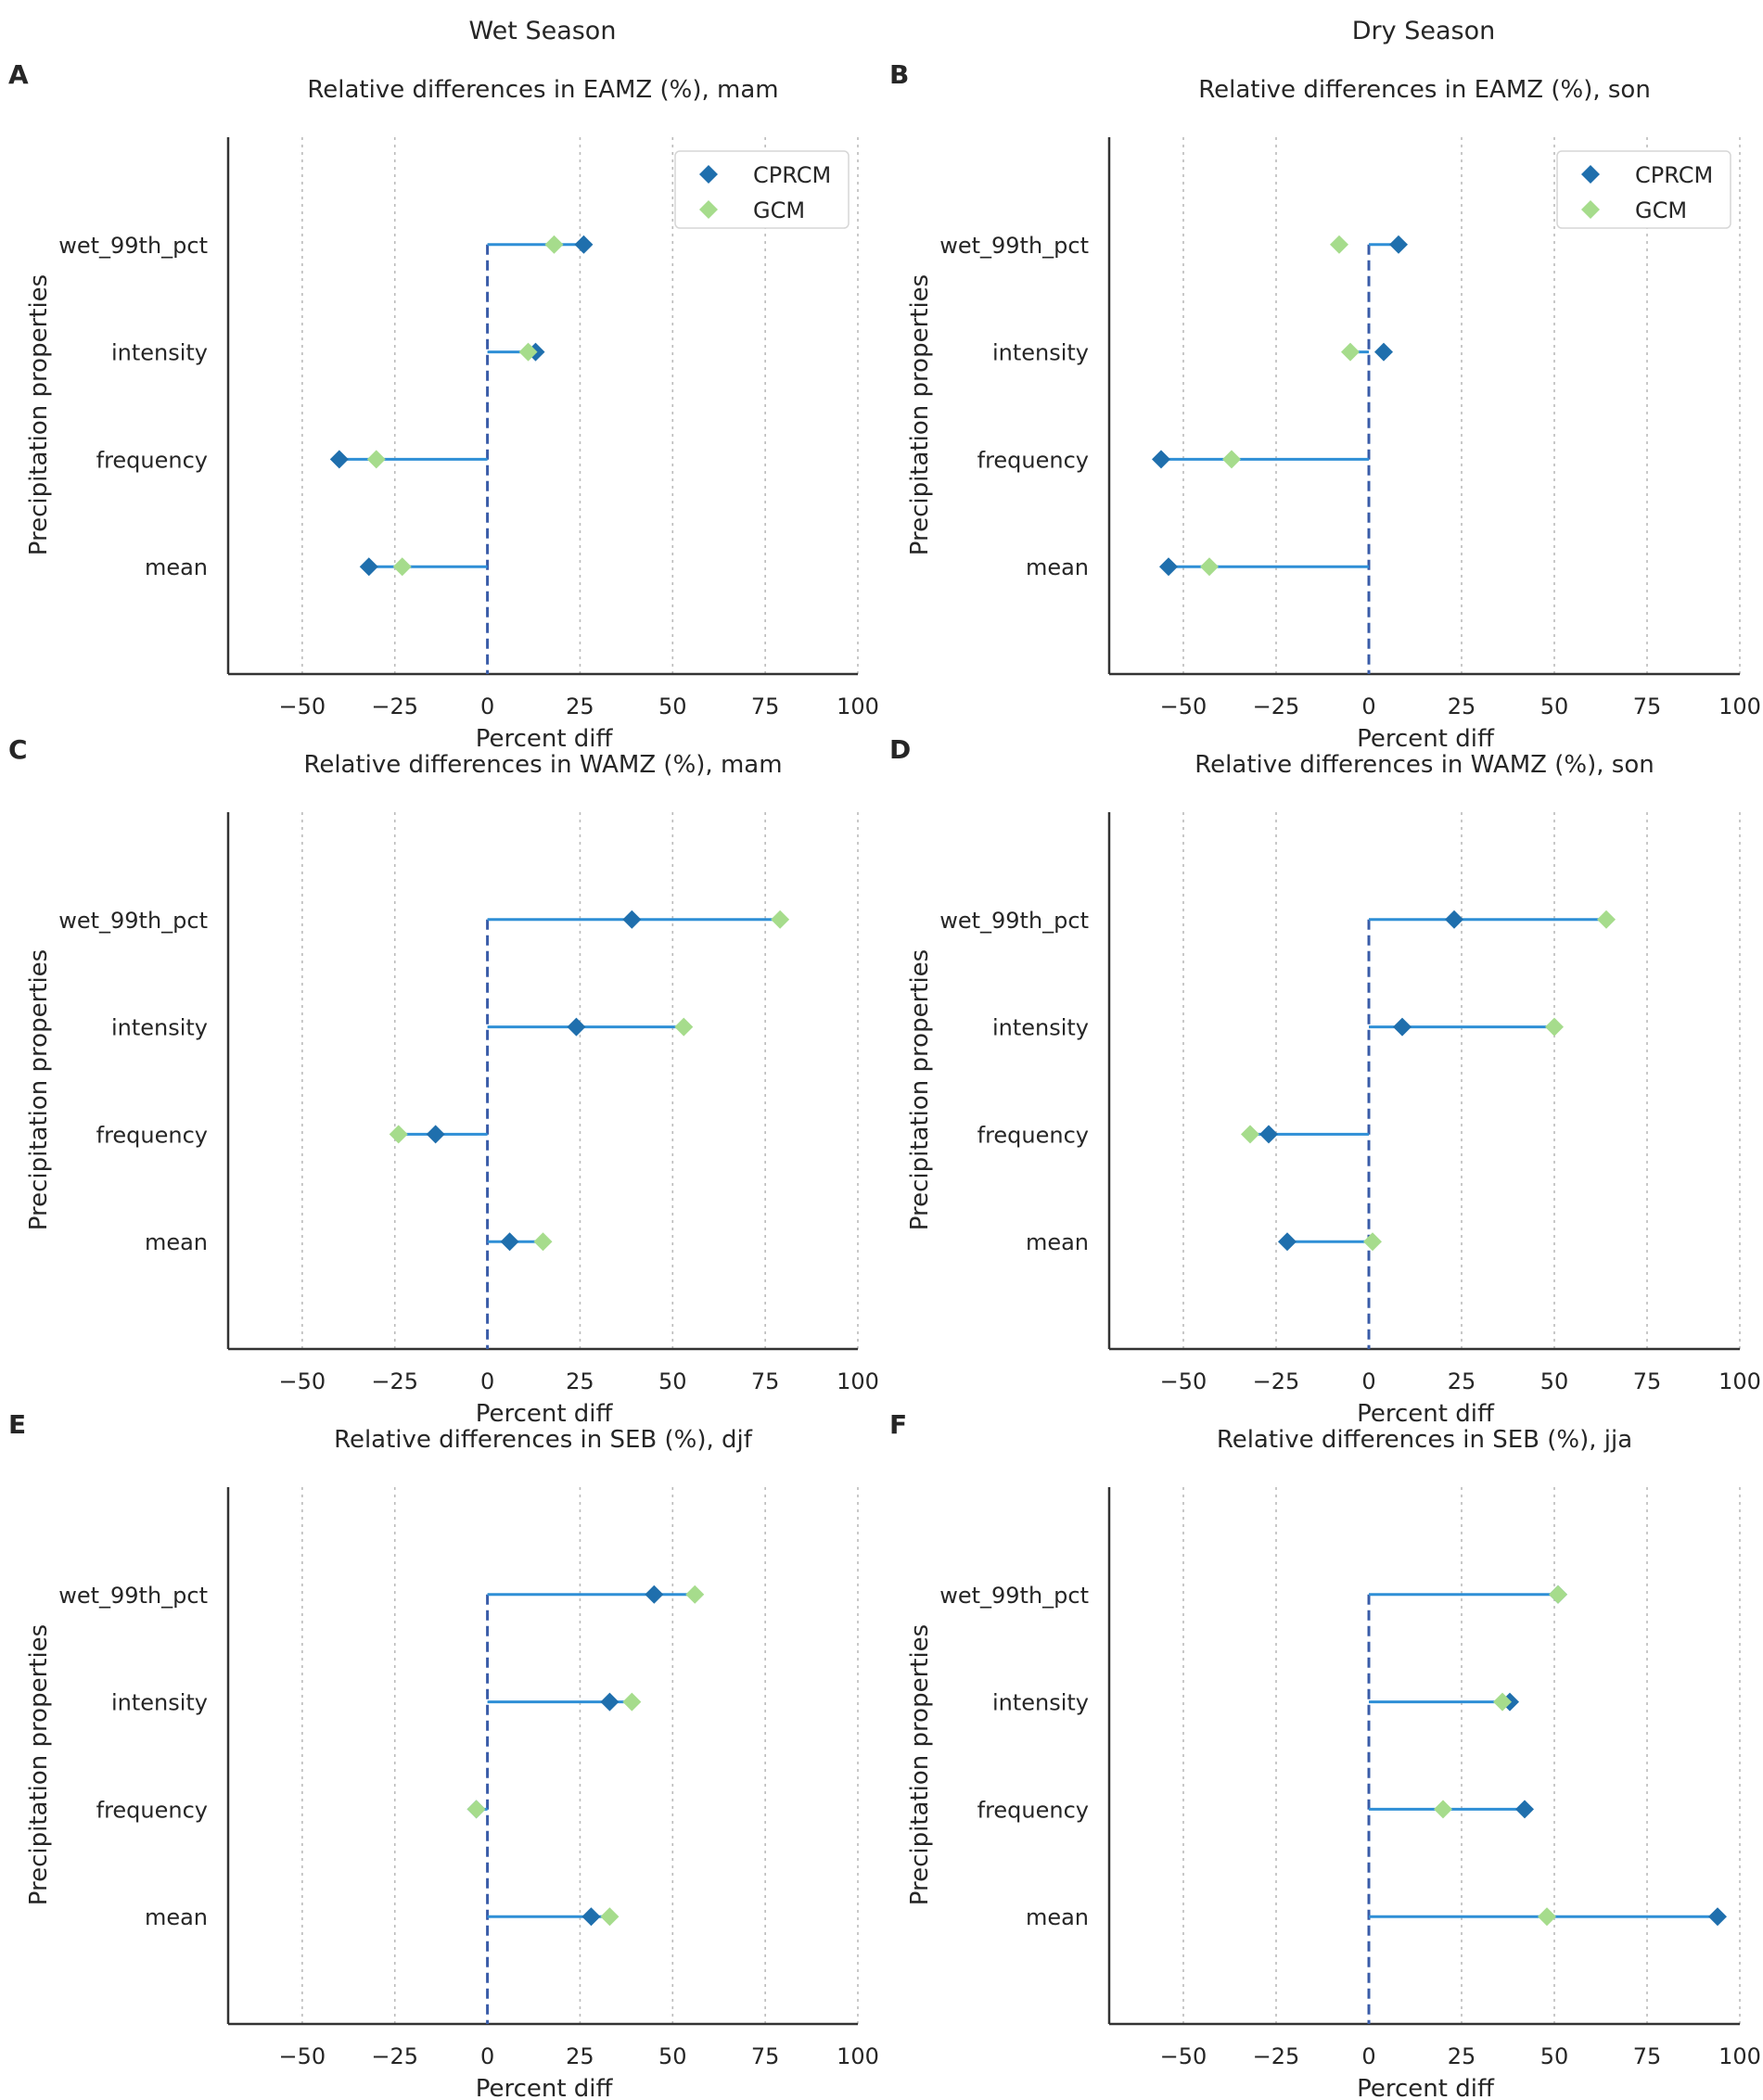 The image size is (1763, 2100). Describe the element at coordinates (1590, 209) in the screenshot. I see `legend-gcm-marker` at that location.